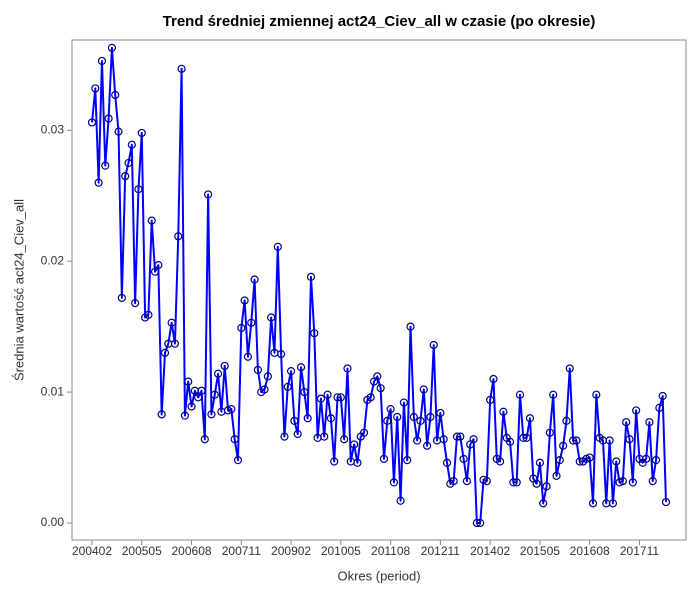 The height and width of the screenshot is (600, 700). What do you see at coordinates (192, 551) in the screenshot?
I see `x-tick-label: 200608` at bounding box center [192, 551].